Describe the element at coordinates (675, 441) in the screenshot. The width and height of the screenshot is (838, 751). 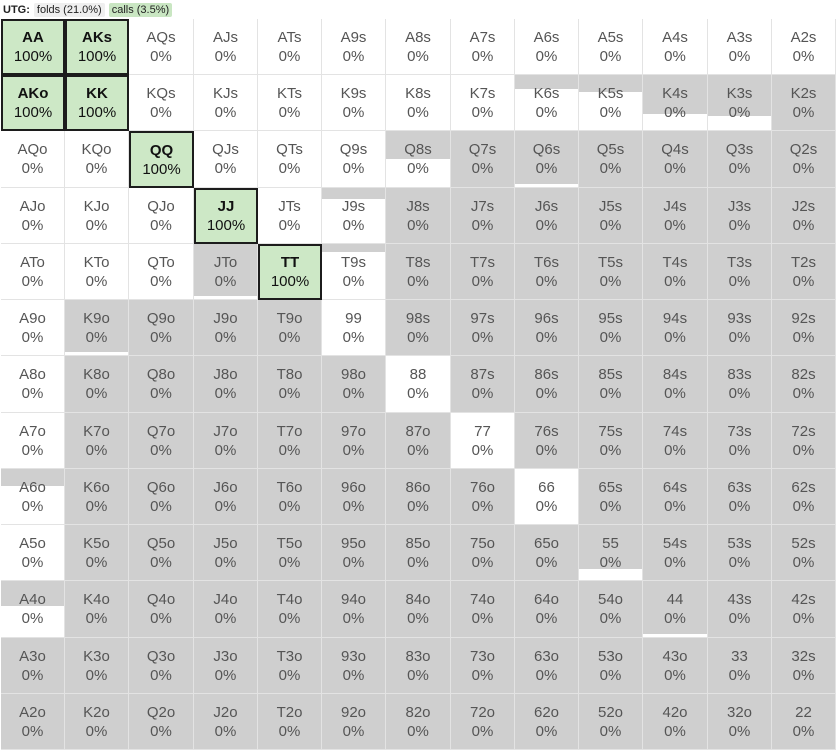
I see `hand-cell-74s: 74s 0%` at that location.